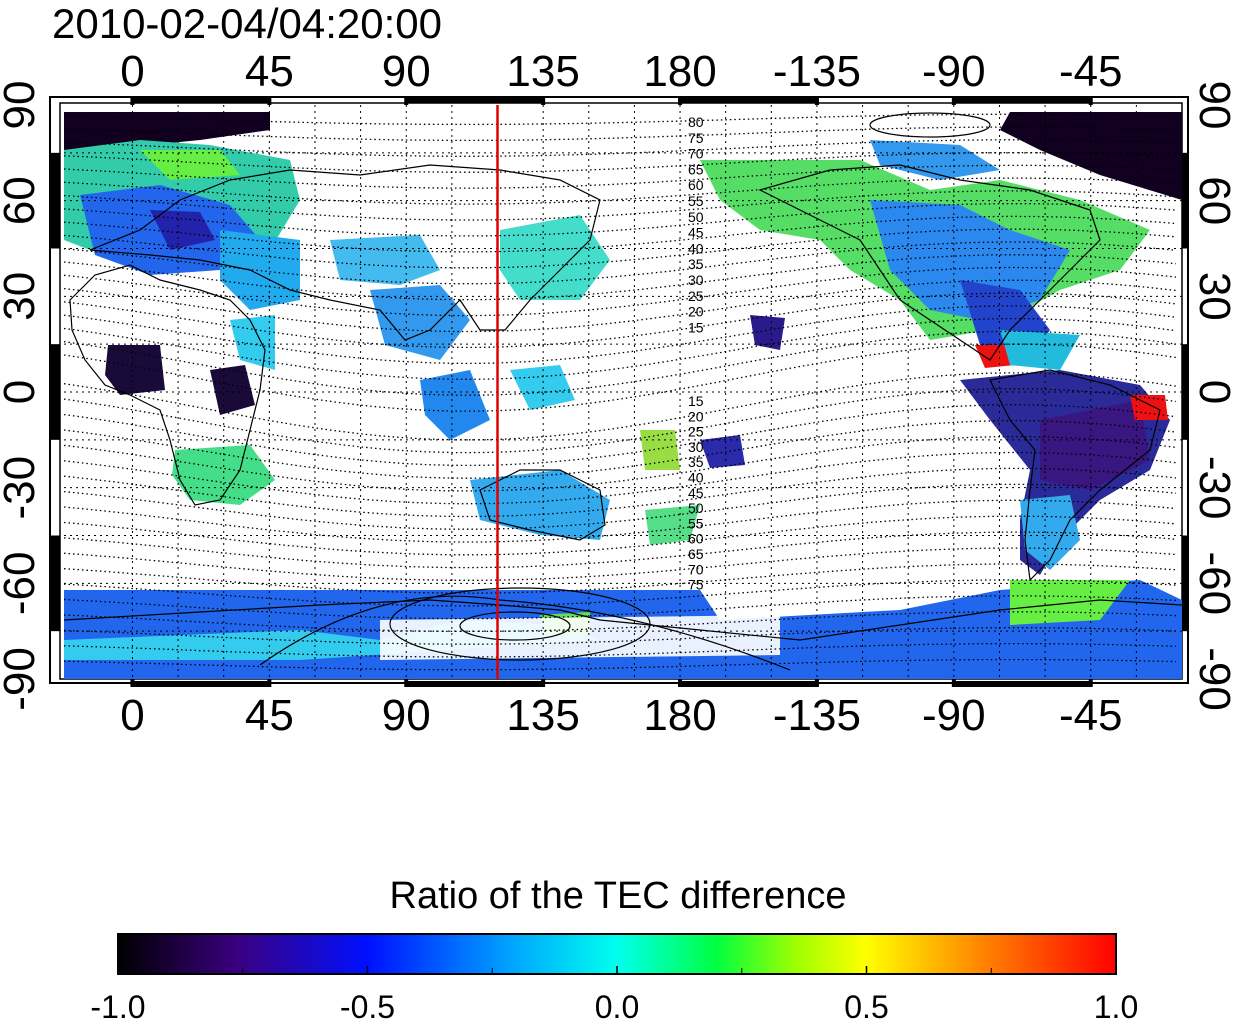 This screenshot has width=1240, height=1024. I want to click on x-tick-label-bottom: -90, so click(954, 715).